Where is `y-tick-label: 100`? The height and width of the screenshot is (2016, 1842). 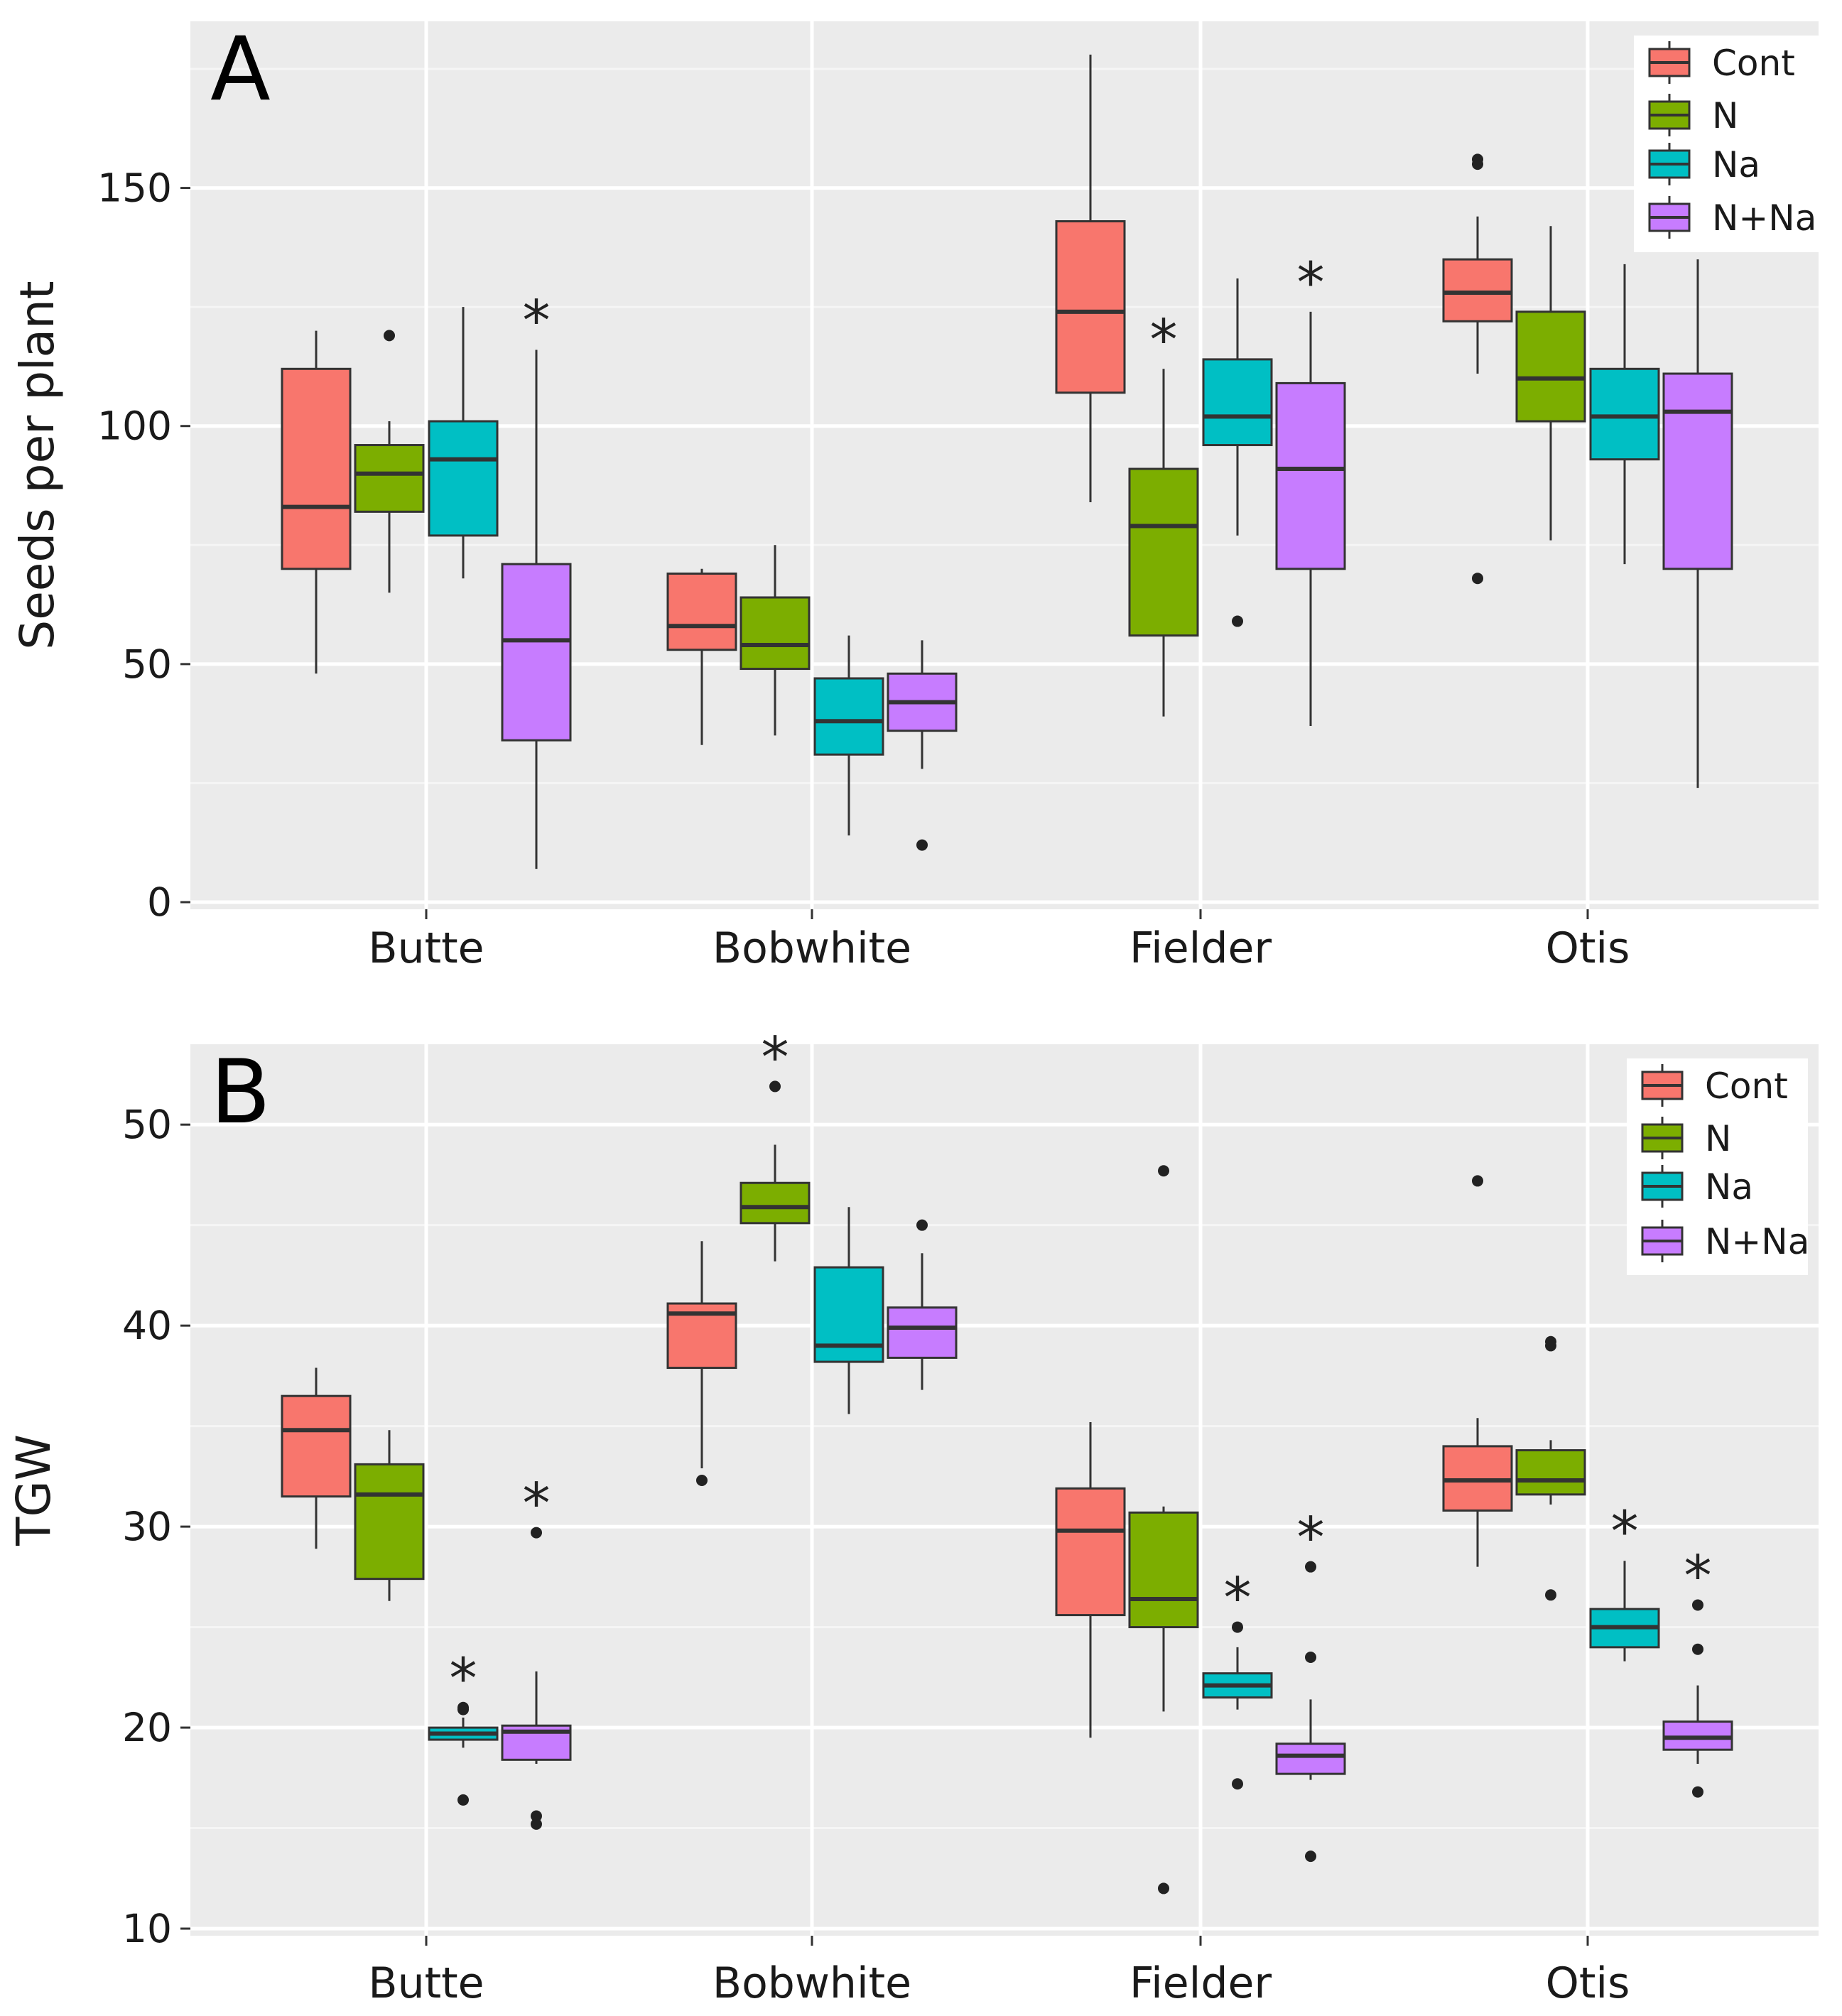
y-tick-label: 100 is located at coordinates (134, 426).